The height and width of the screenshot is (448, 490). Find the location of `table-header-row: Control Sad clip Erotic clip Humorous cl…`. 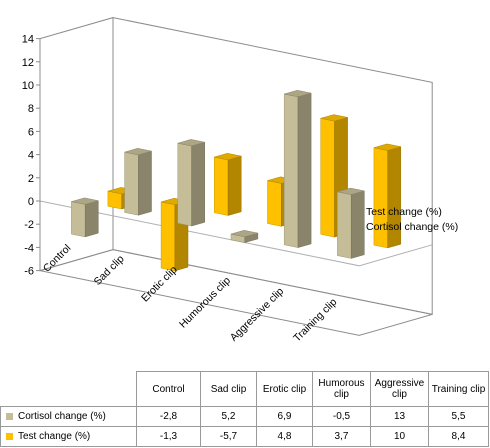

table-header-row: Control Sad clip Erotic clip Humorous cl… is located at coordinates (245, 389).